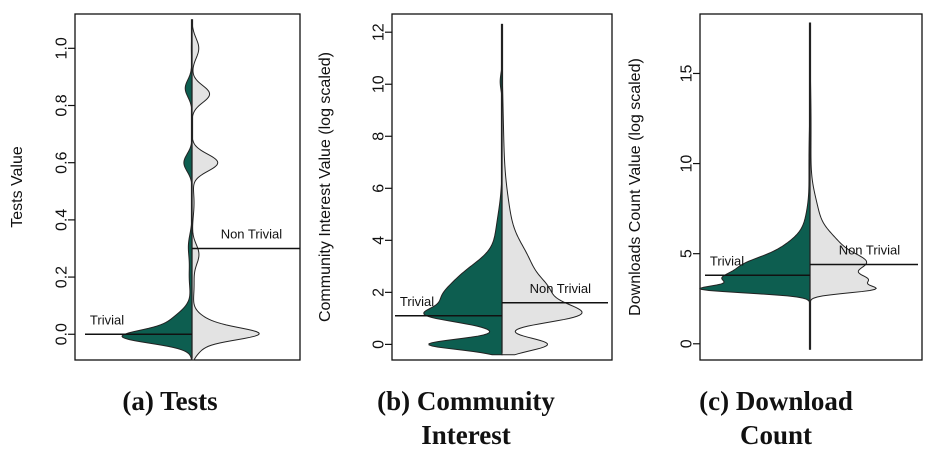 The height and width of the screenshot is (462, 949). Describe the element at coordinates (465, 435) in the screenshot. I see `panel-caption: Interest` at that location.